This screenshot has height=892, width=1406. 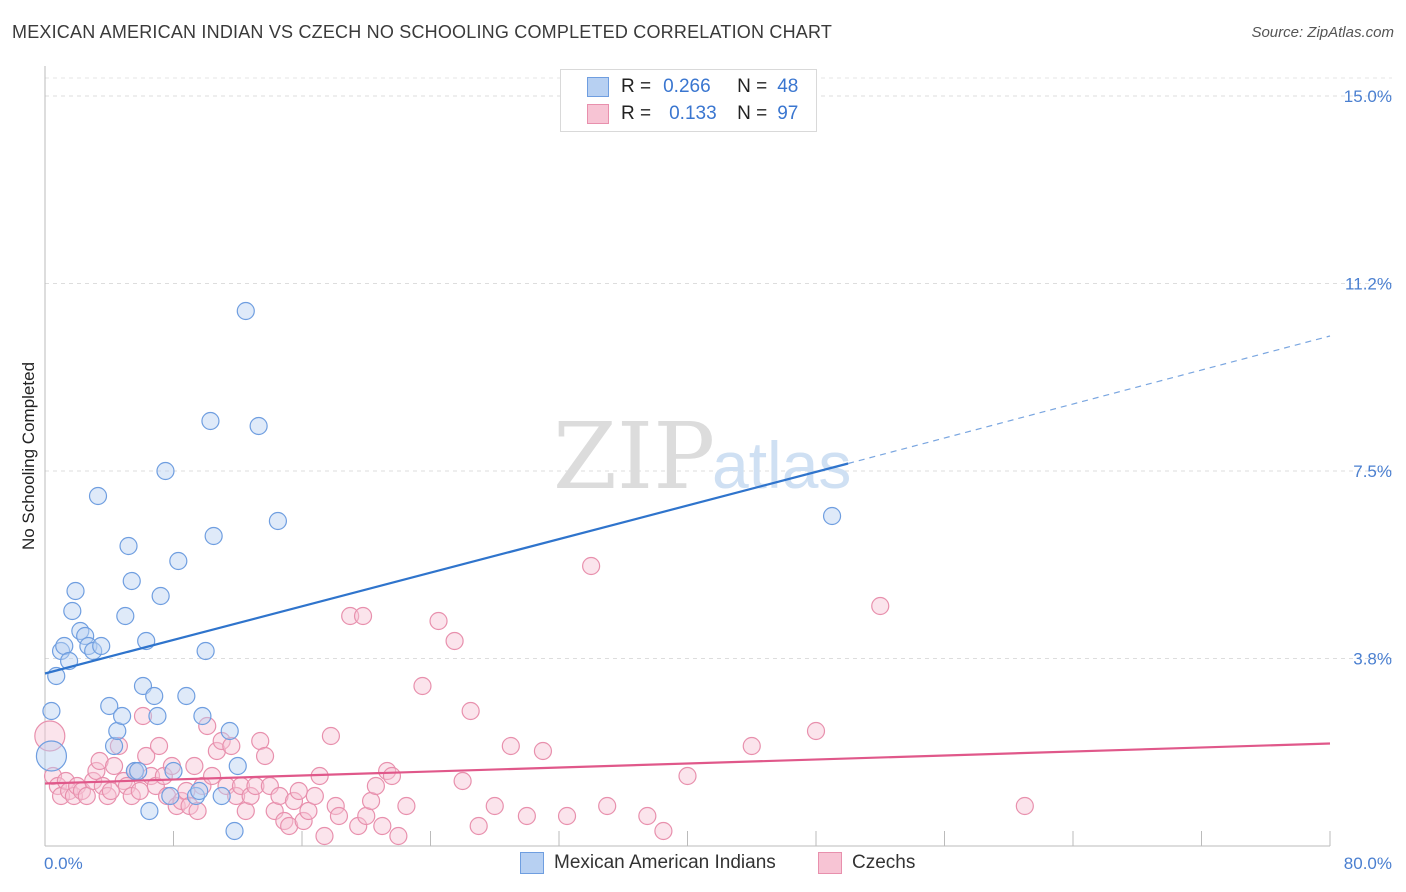 I want to click on watermark: ZIP atlas, so click(x=702, y=456).